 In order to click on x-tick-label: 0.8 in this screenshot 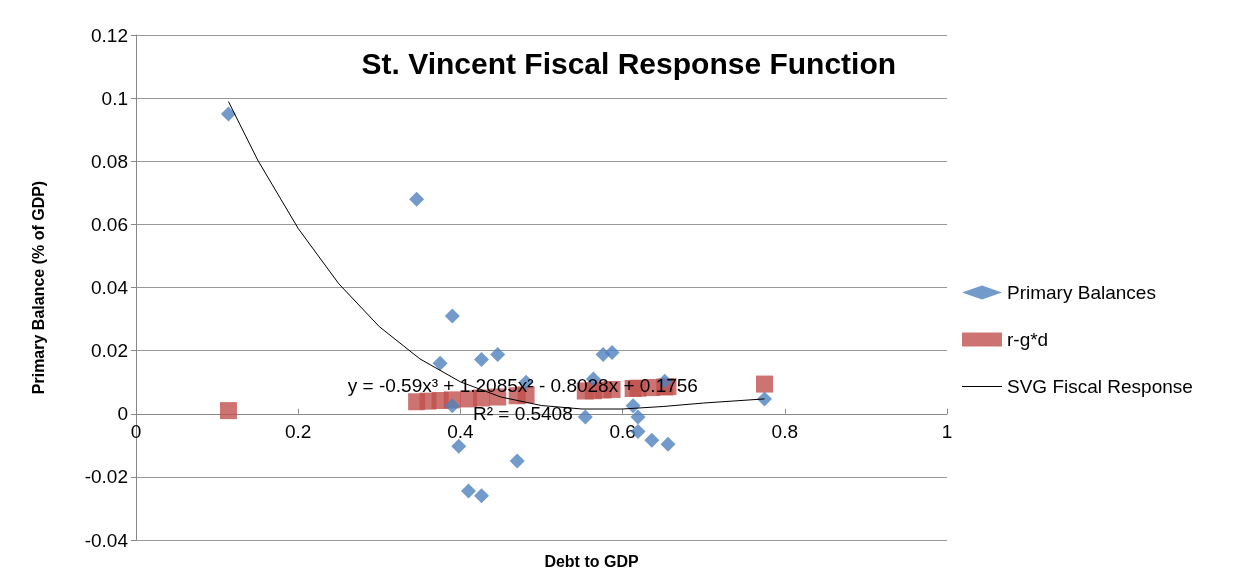, I will do `click(785, 431)`.